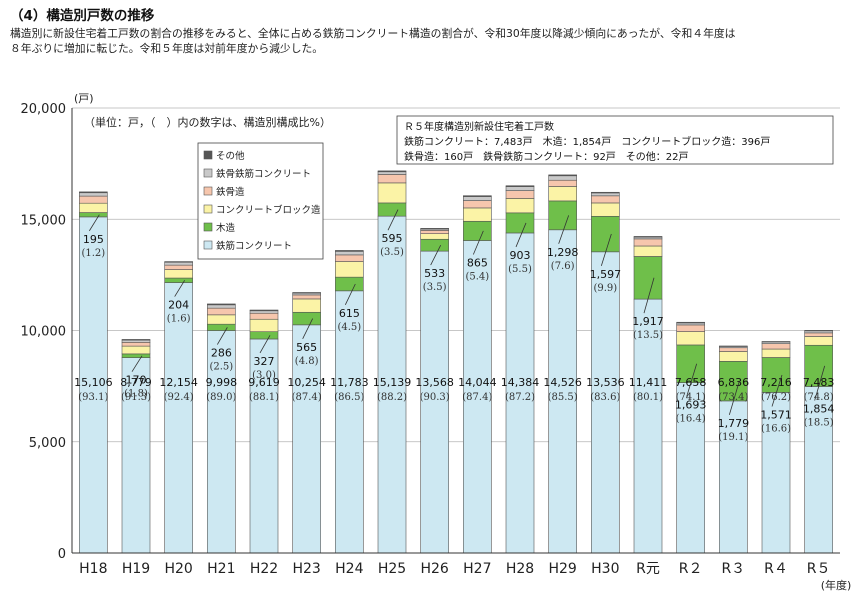  Describe the element at coordinates (563, 252) in the screenshot. I see `wood-value-label: 1,298` at that location.